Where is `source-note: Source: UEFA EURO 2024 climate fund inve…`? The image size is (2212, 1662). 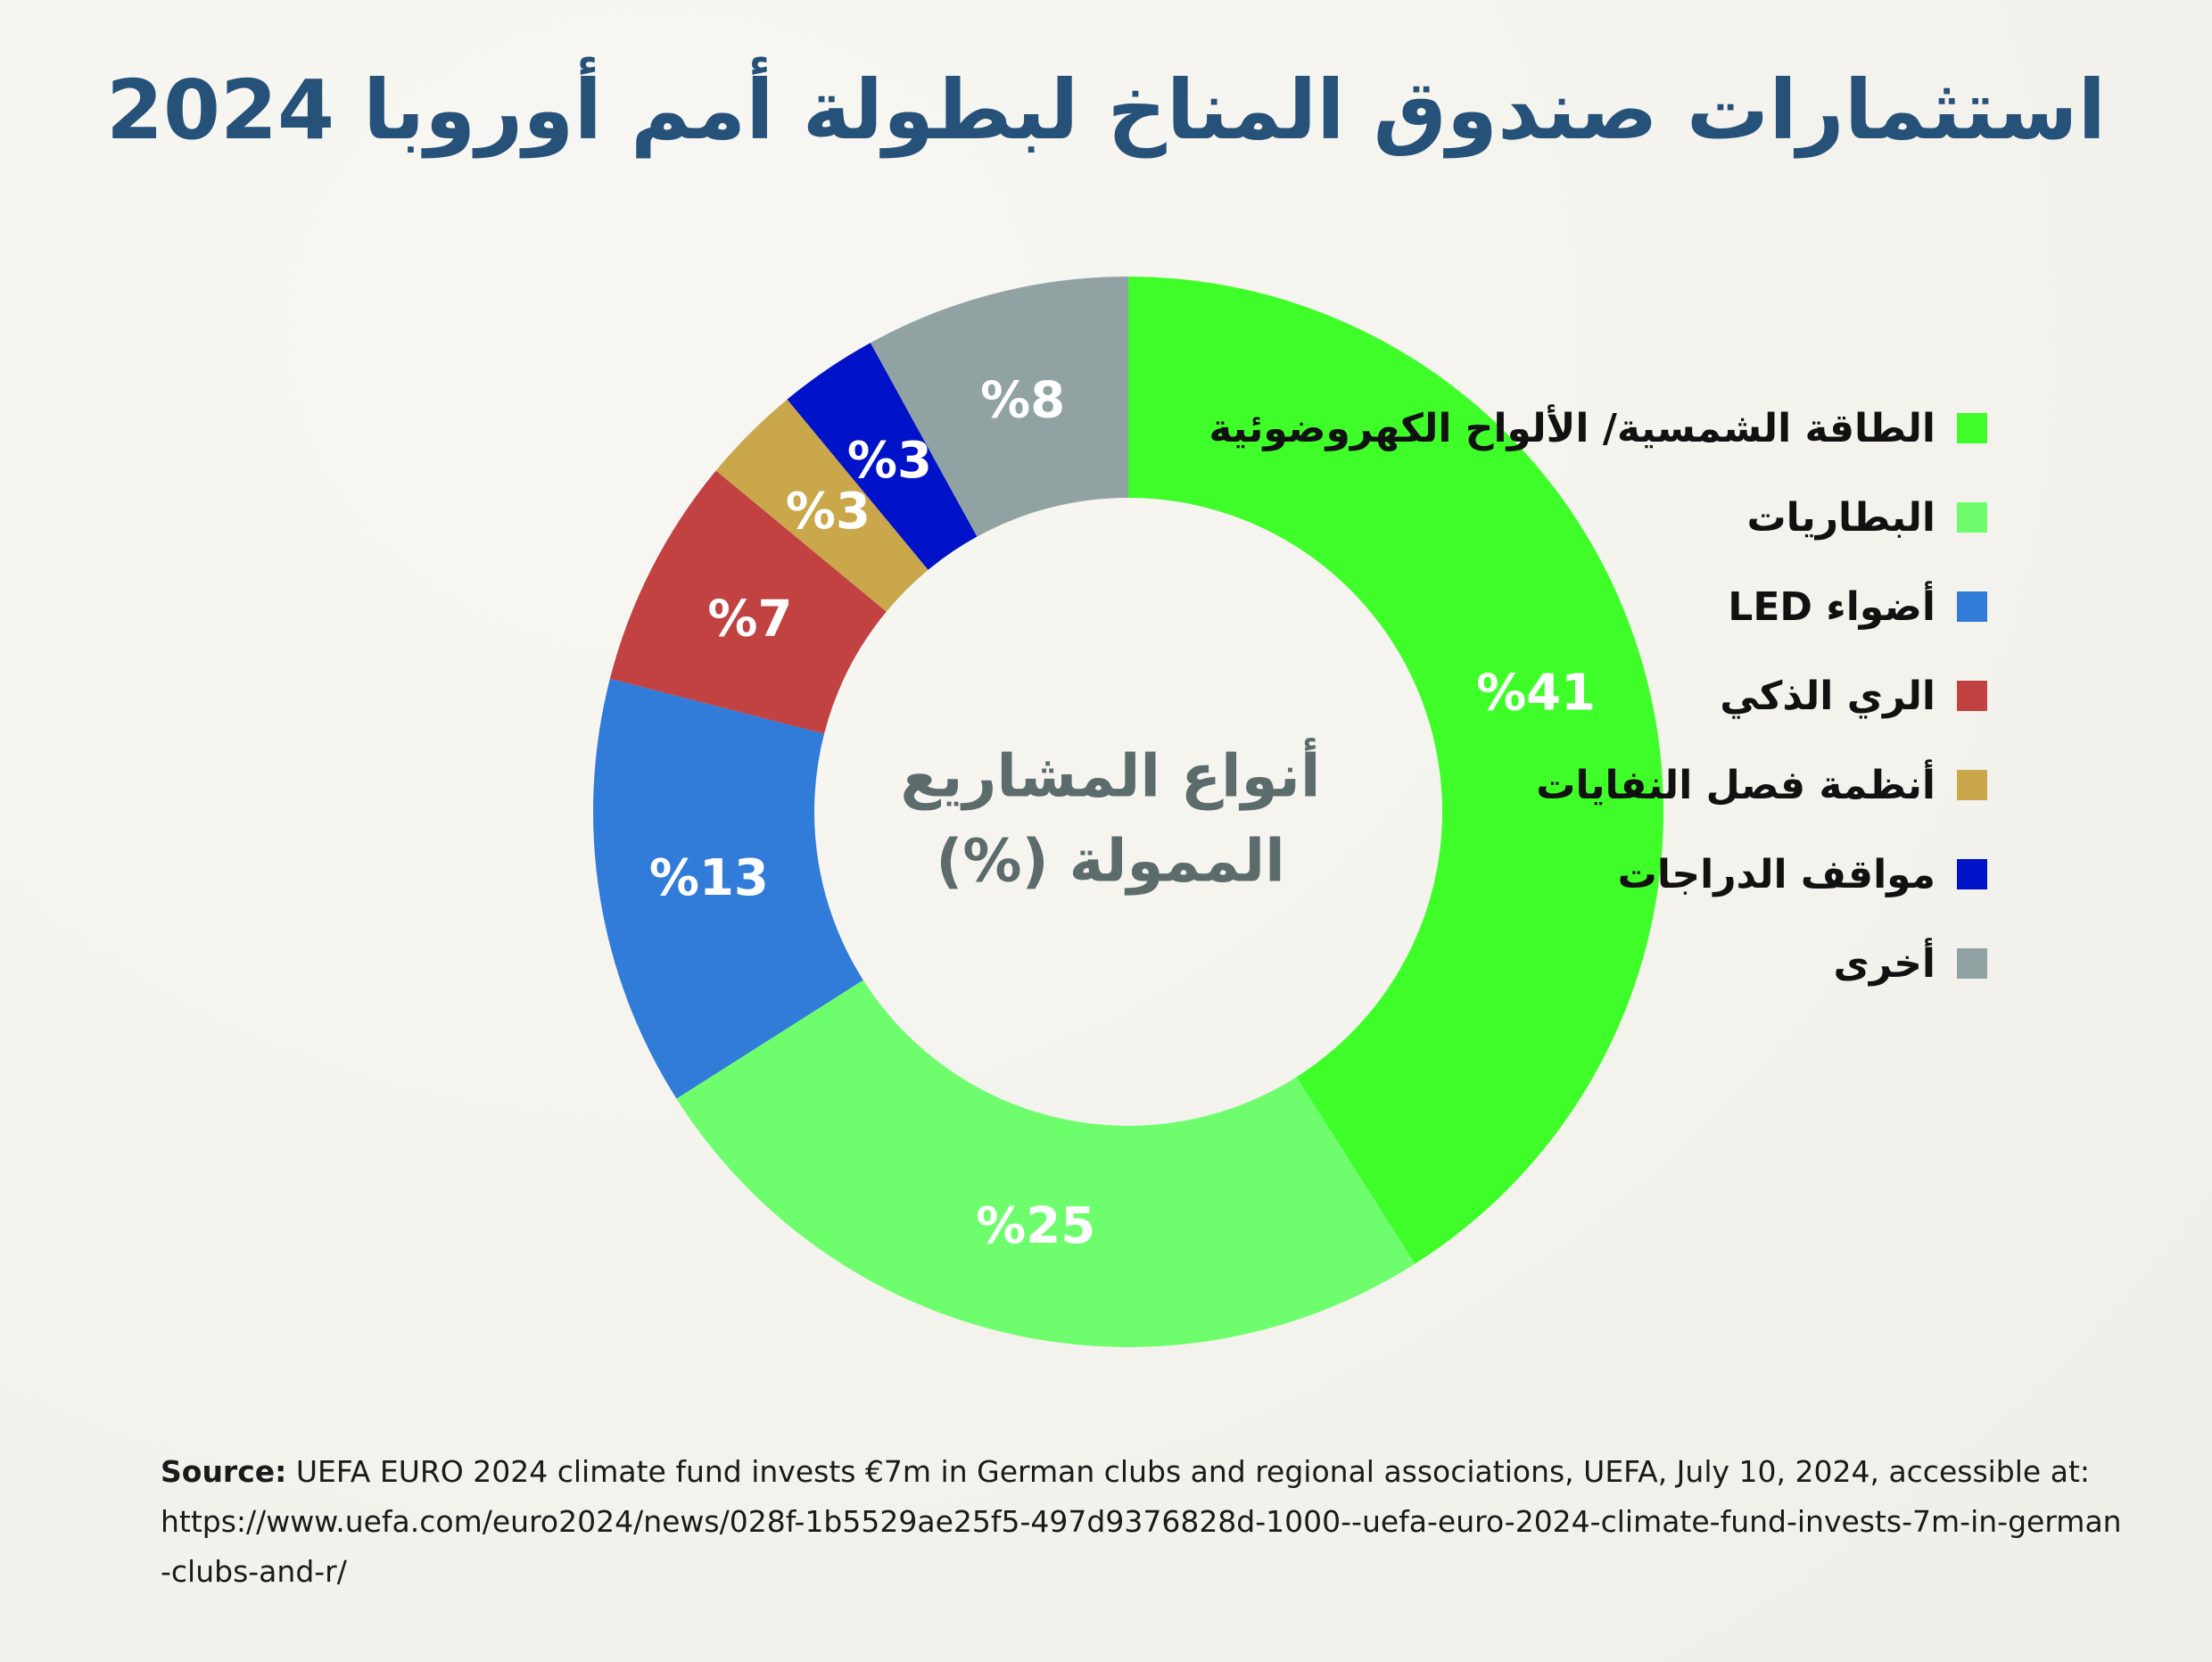
source-note: Source: UEFA EURO 2024 climate fund inve… is located at coordinates (1142, 1522).